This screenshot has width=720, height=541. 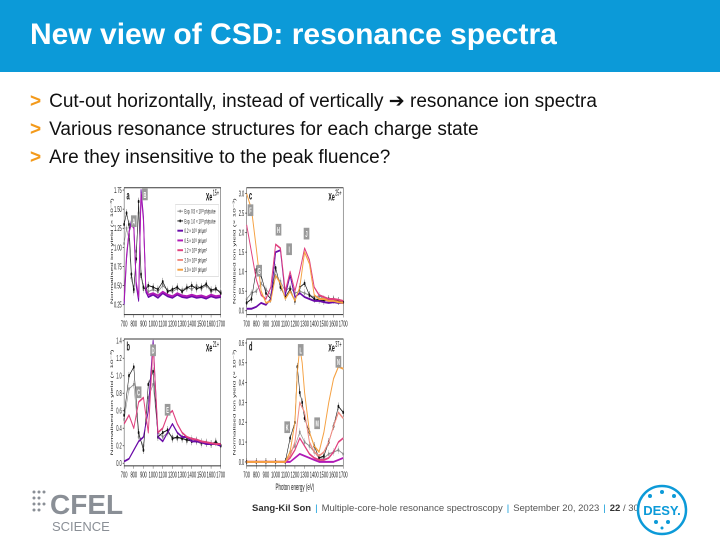 I want to click on x-tick-label: 1700, so click(x=220, y=324).